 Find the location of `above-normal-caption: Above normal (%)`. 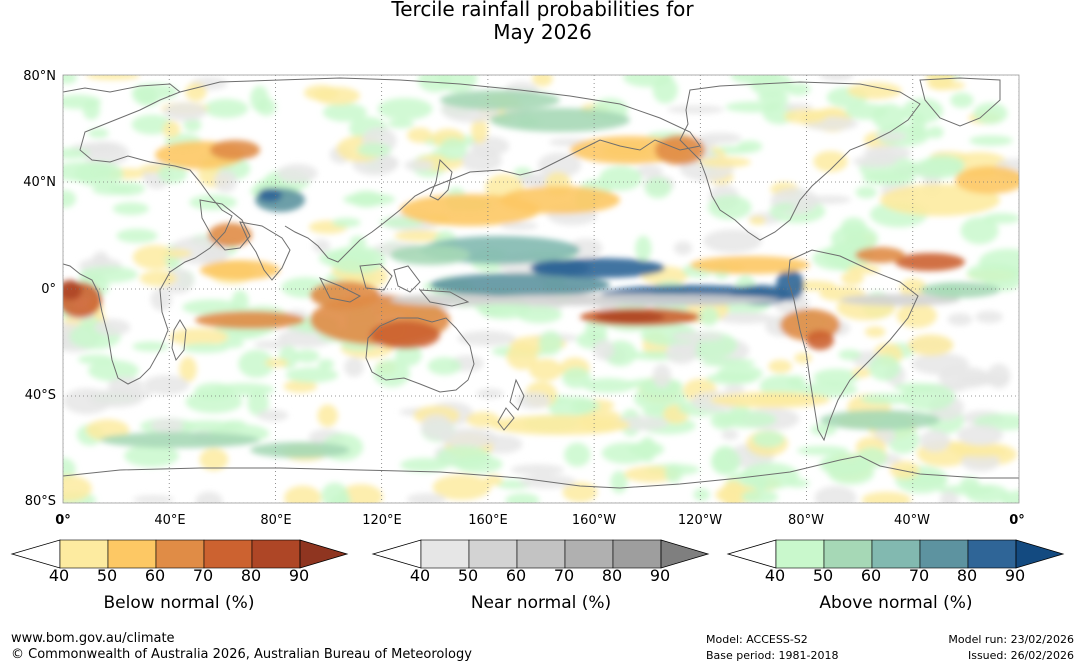

above-normal-caption: Above normal (%) is located at coordinates (896, 603).